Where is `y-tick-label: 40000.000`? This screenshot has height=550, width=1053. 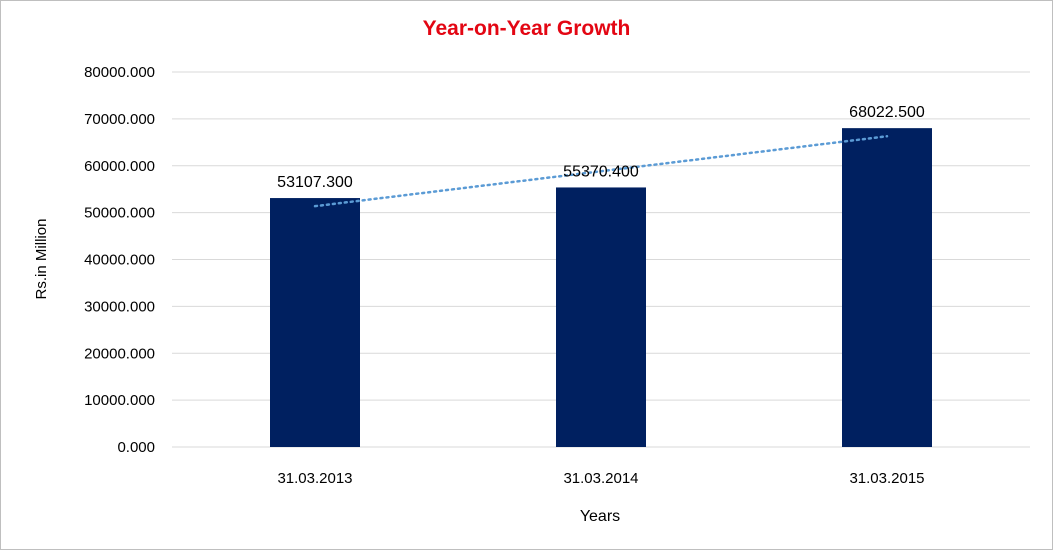 y-tick-label: 40000.000 is located at coordinates (119, 260).